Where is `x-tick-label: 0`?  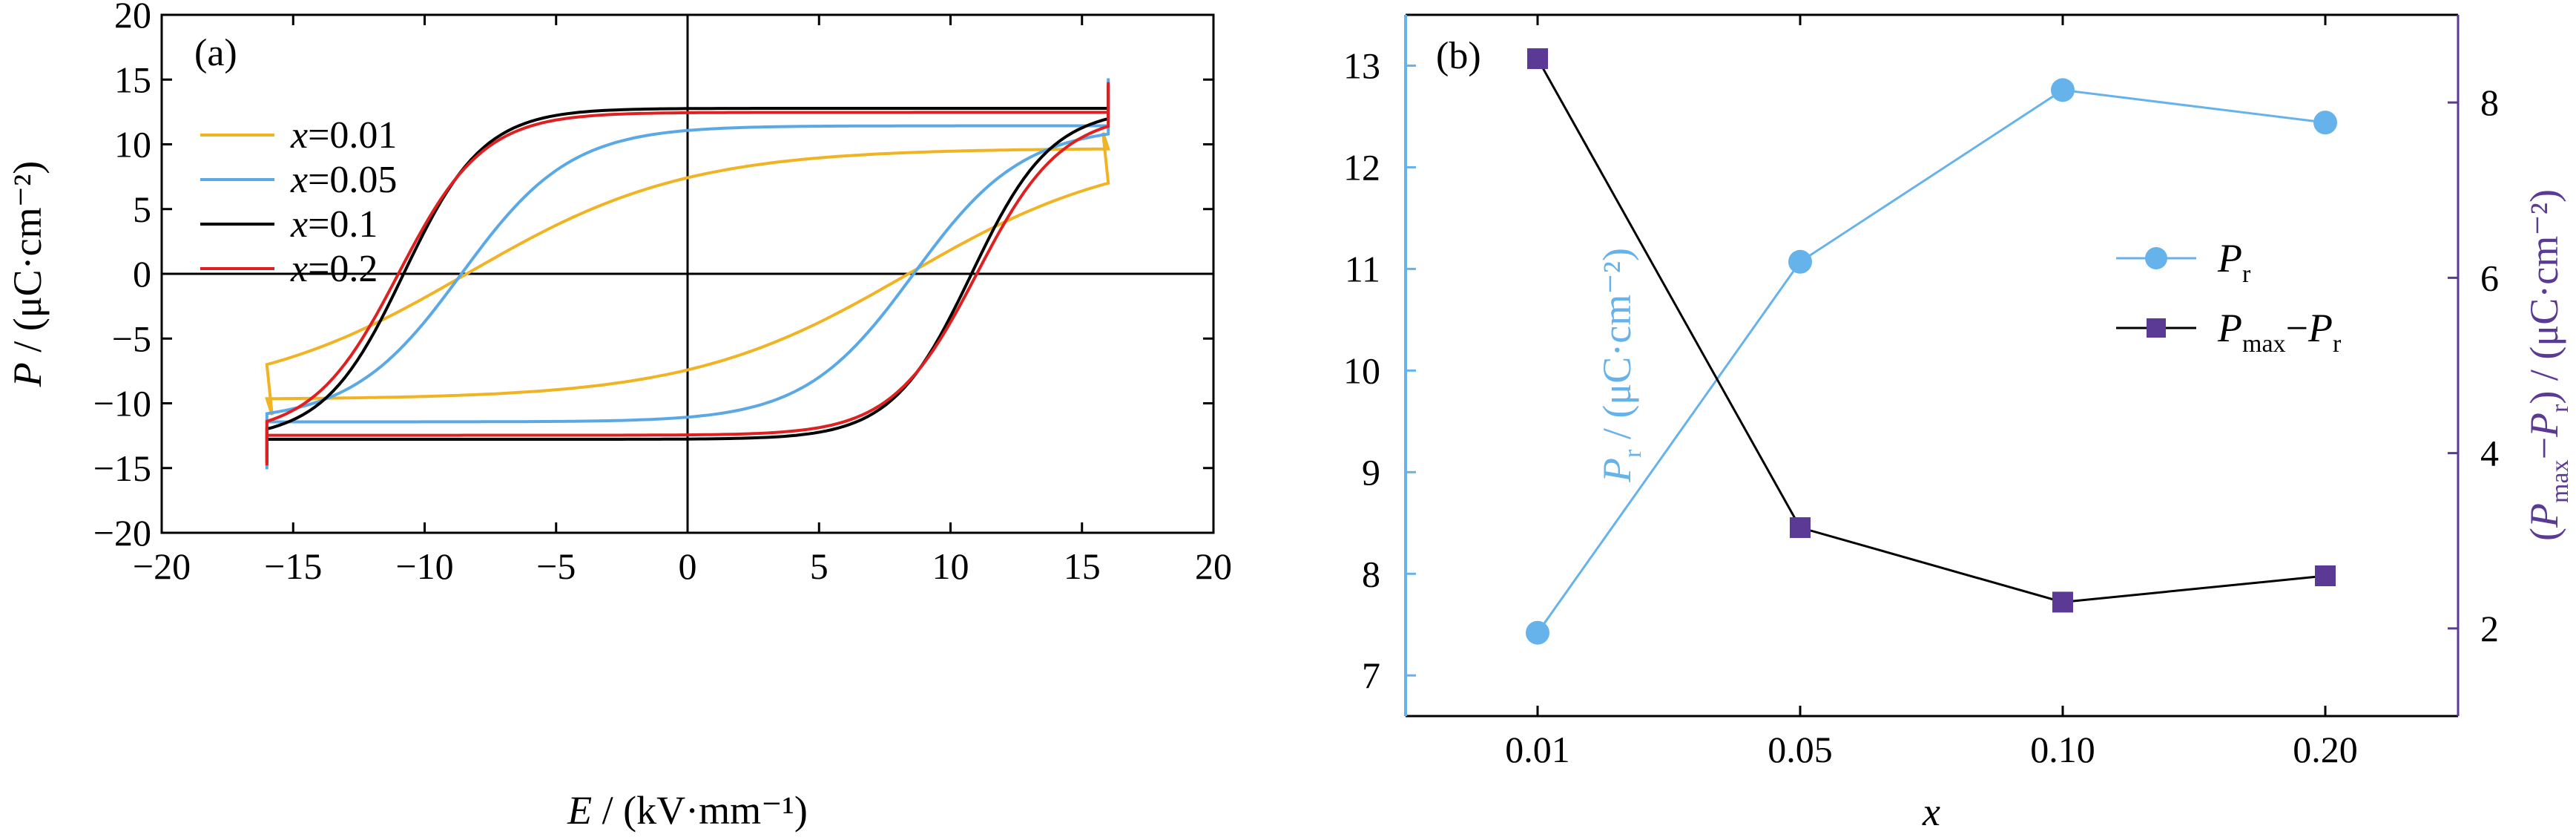
x-tick-label: 0 is located at coordinates (688, 566).